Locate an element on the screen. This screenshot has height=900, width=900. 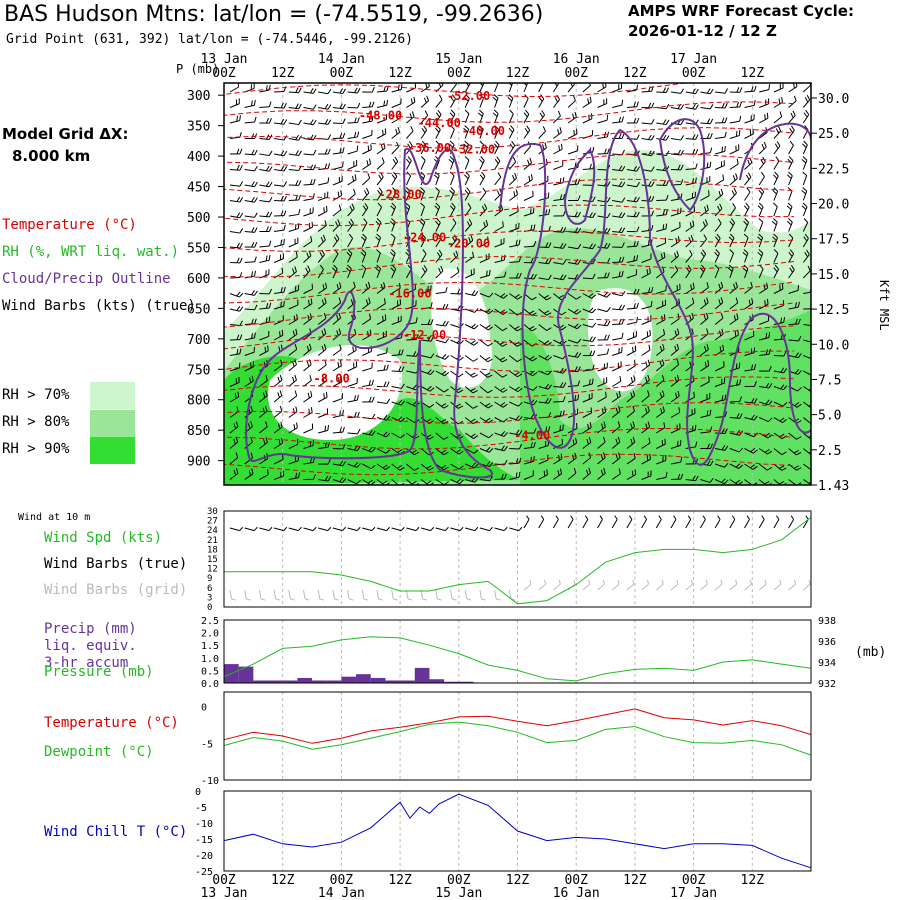
kft-tick-label: 25.0 is located at coordinates (833, 134).